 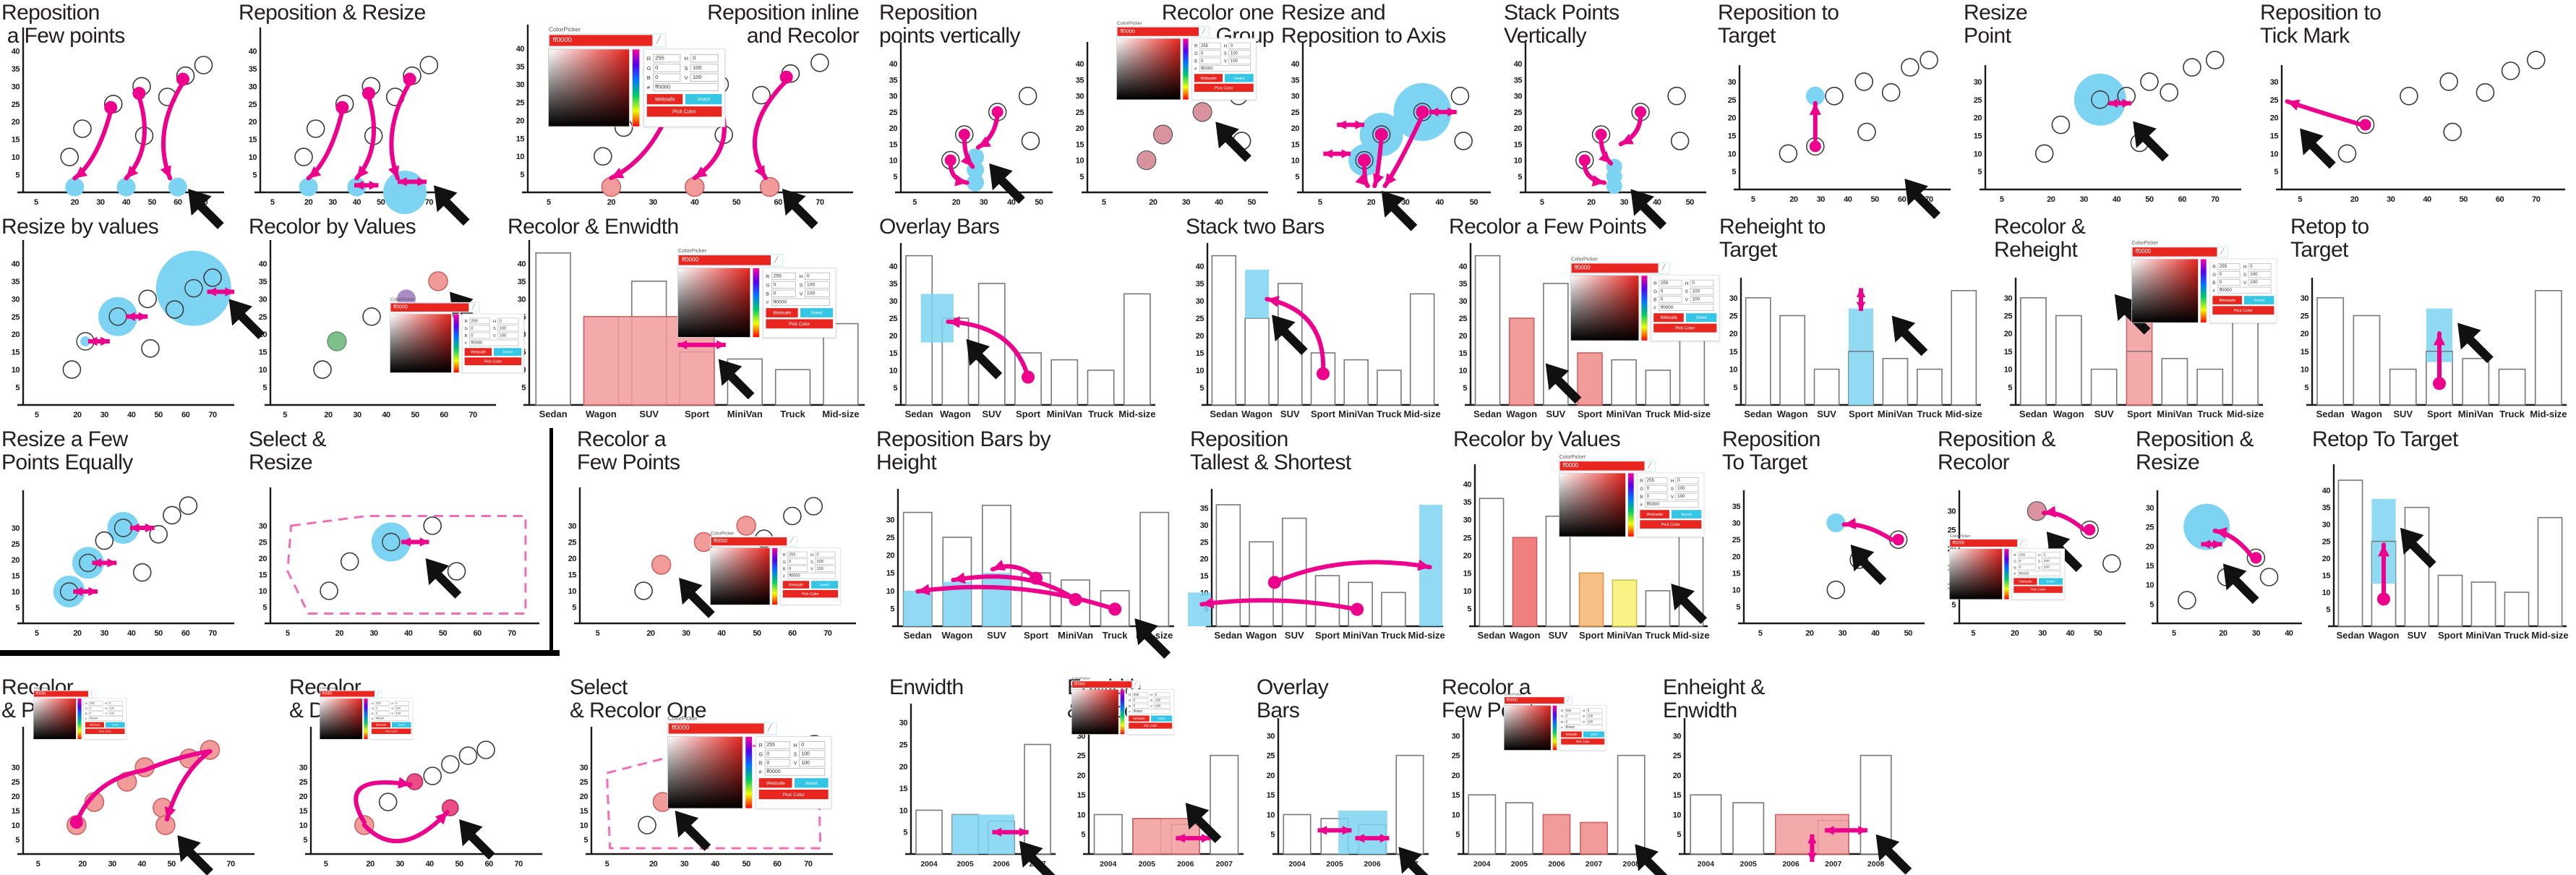 I want to click on bar-Wagon, so click(x=1793, y=360).